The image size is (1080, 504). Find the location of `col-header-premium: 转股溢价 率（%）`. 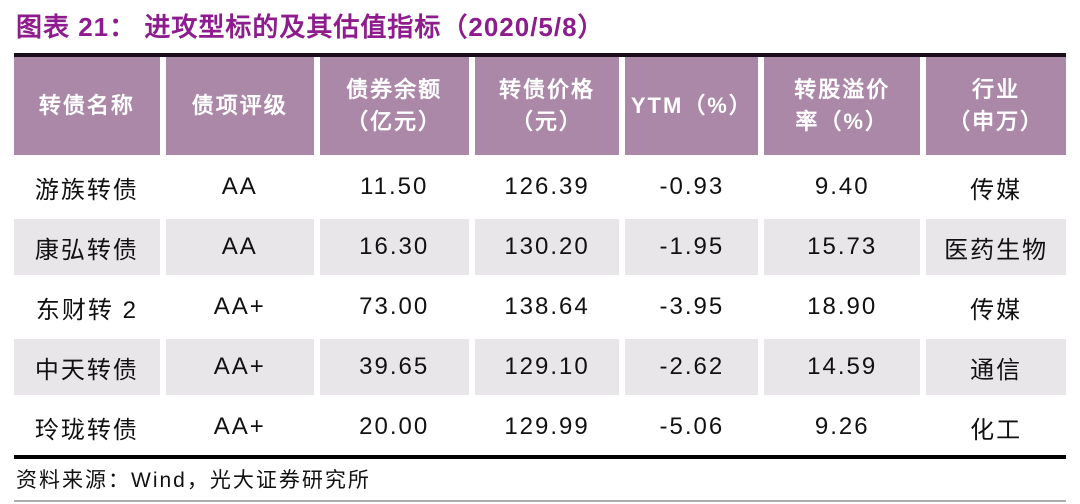

col-header-premium: 转股溢价 率（%） is located at coordinates (842, 106).